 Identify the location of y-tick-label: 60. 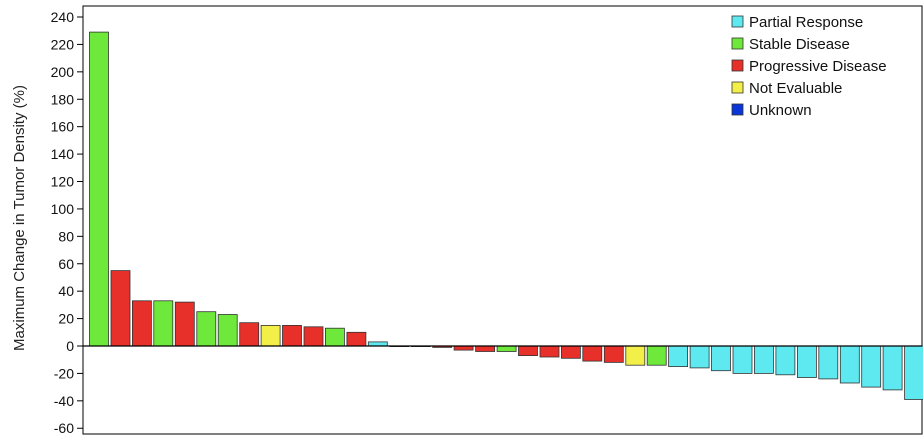
(66, 264).